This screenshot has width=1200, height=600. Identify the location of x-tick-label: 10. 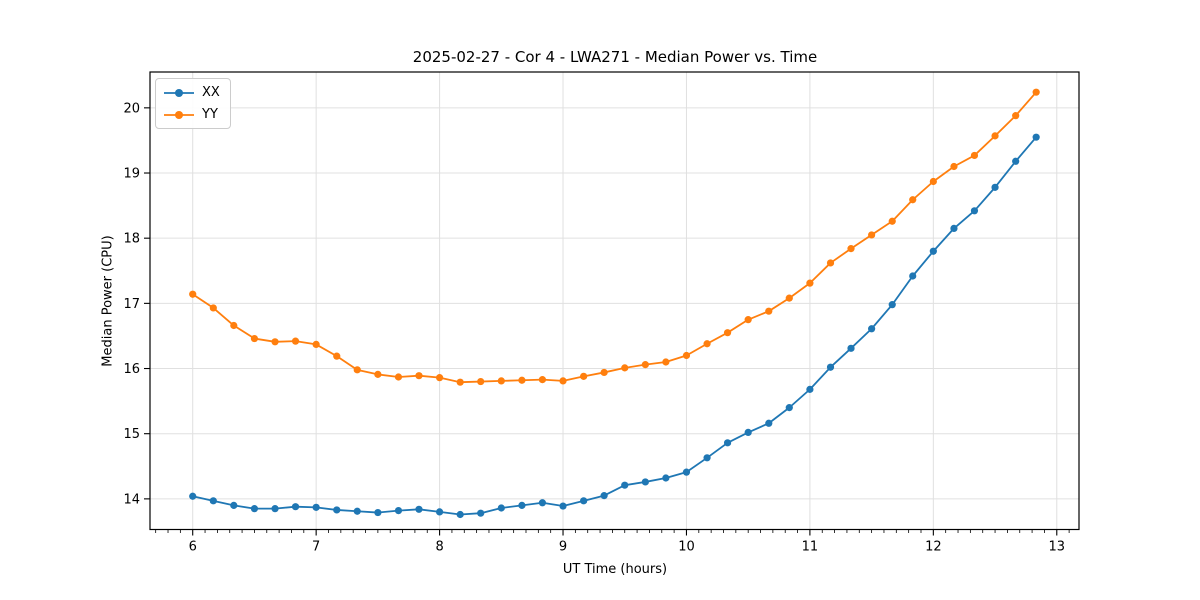
(686, 547).